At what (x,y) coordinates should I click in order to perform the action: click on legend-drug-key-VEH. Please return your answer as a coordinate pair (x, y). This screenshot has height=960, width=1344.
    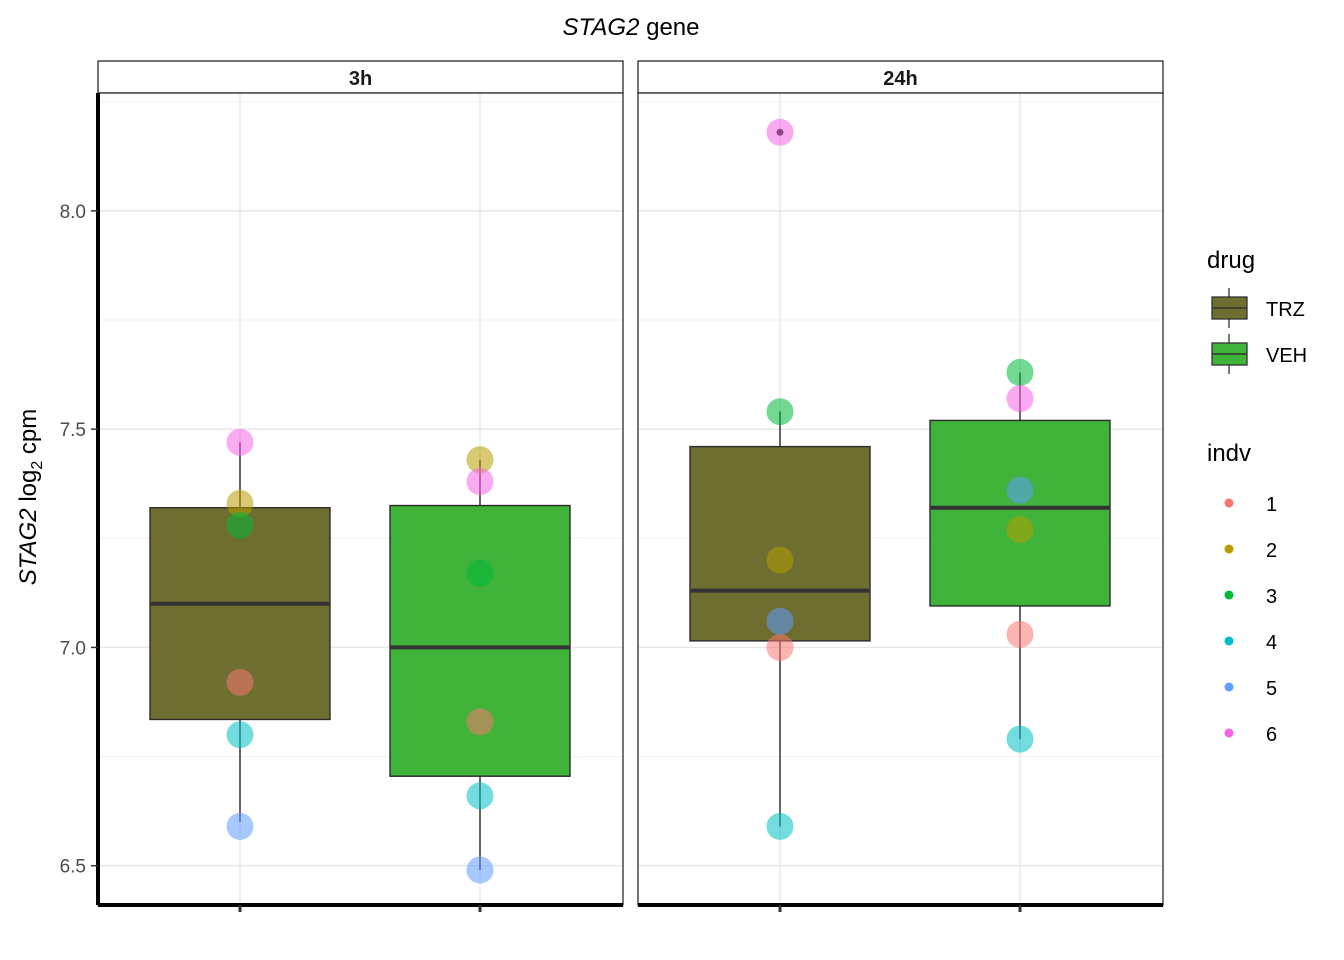
    Looking at the image, I should click on (1229, 354).